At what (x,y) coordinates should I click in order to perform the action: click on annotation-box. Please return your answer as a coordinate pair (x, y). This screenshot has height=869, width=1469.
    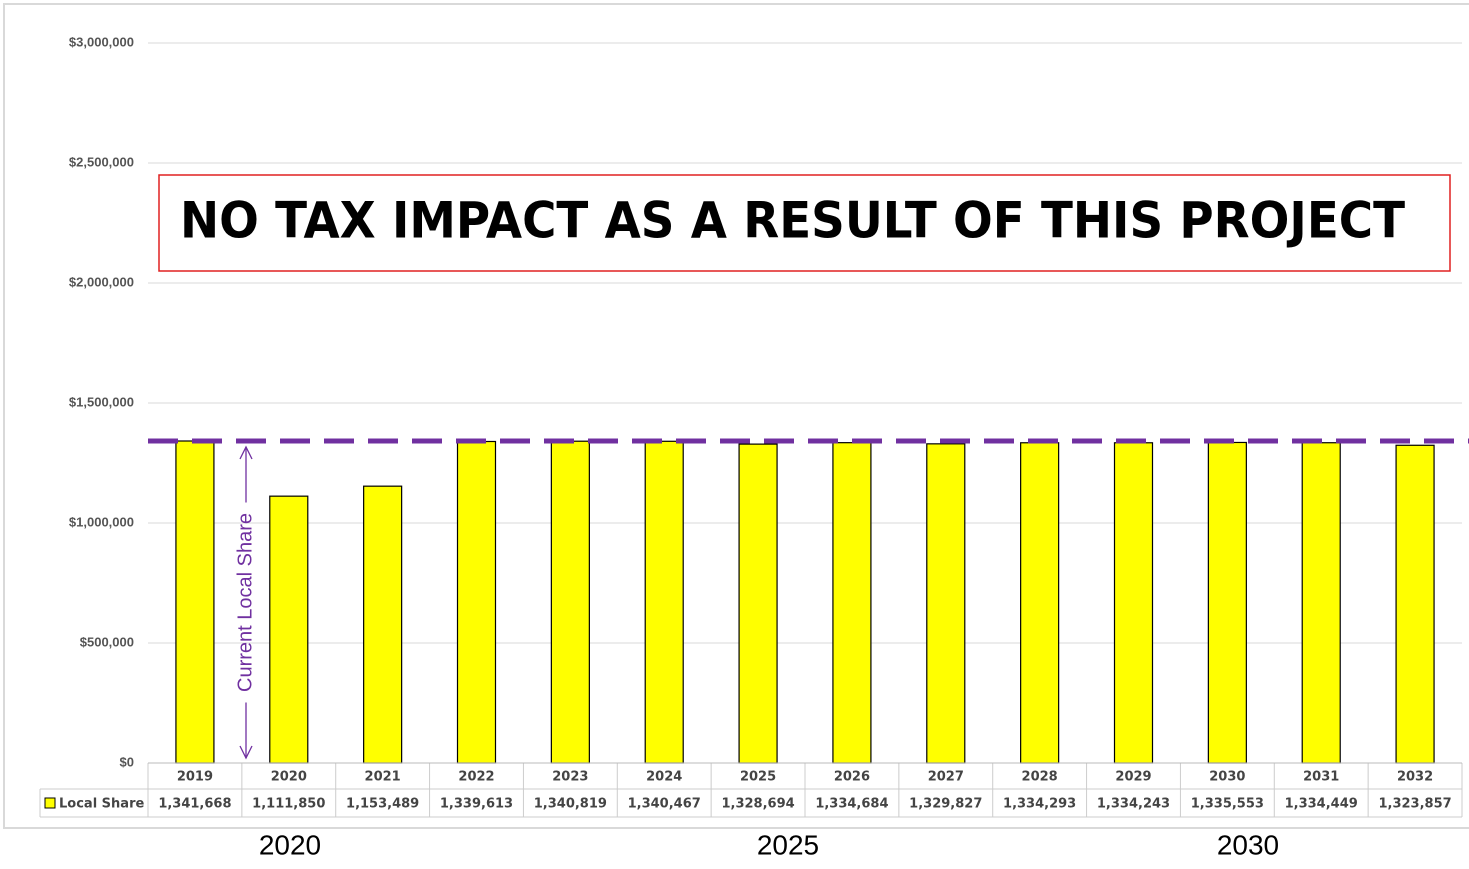
    Looking at the image, I should click on (804, 223).